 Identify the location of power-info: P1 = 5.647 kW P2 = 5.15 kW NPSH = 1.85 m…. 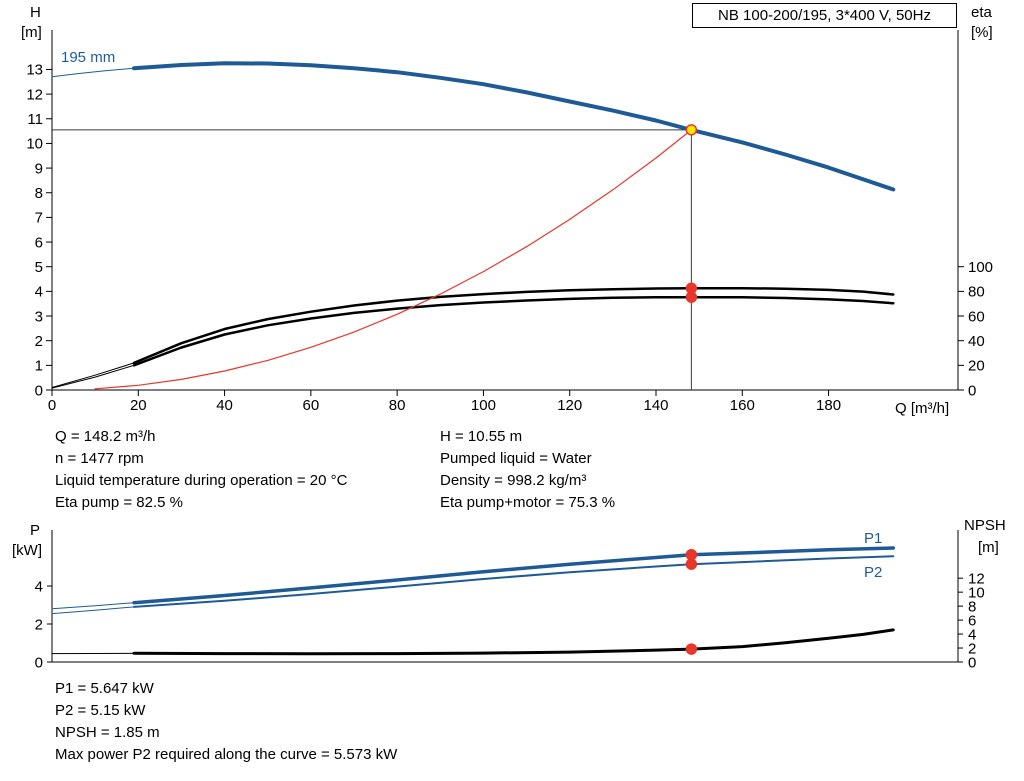
(226, 722).